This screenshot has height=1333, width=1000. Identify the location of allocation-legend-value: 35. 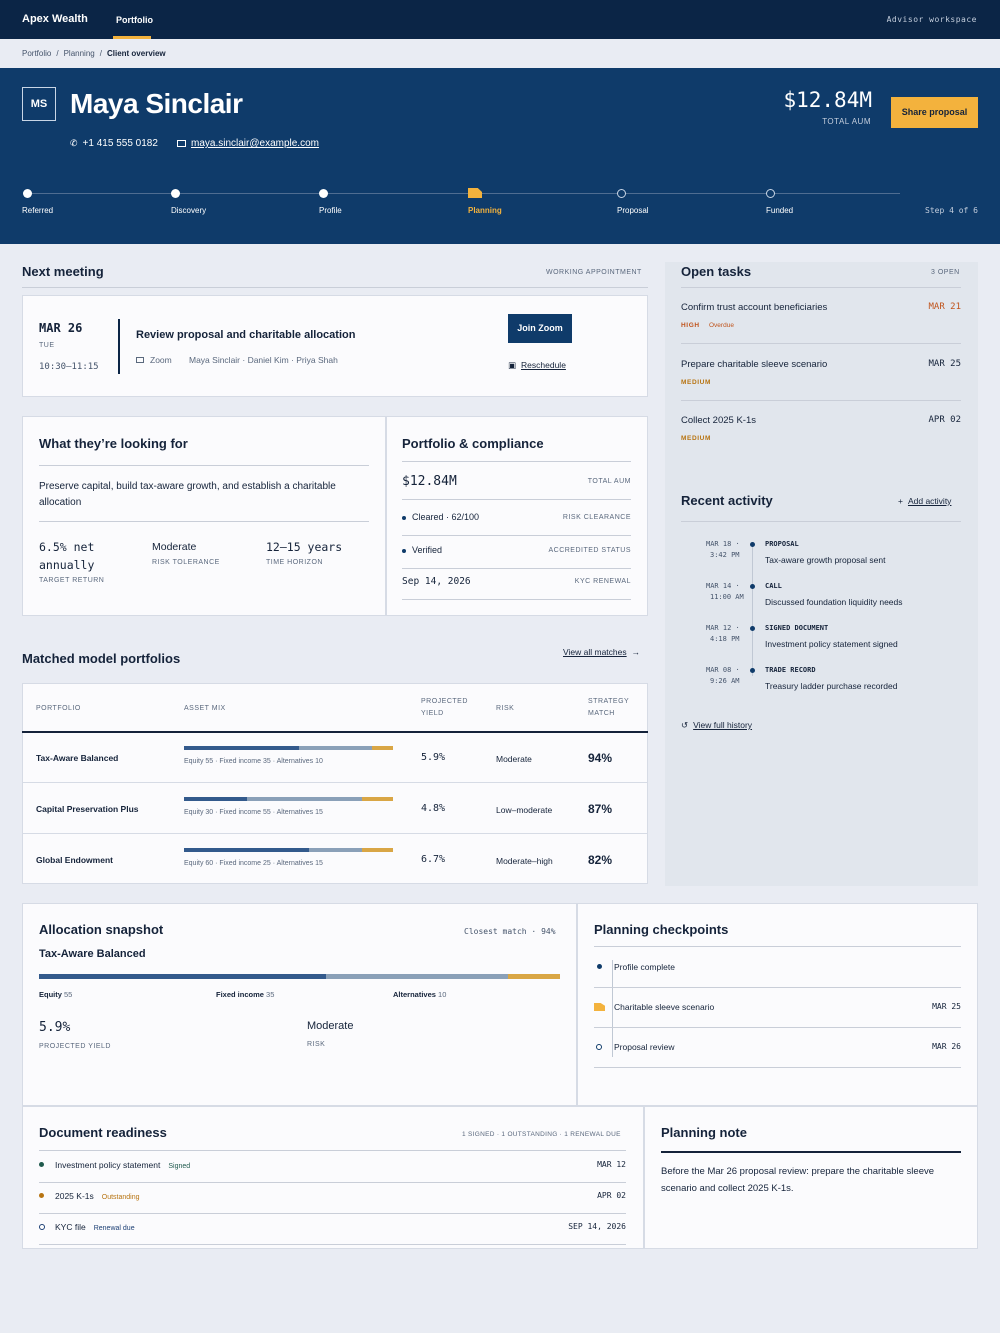
(269, 994).